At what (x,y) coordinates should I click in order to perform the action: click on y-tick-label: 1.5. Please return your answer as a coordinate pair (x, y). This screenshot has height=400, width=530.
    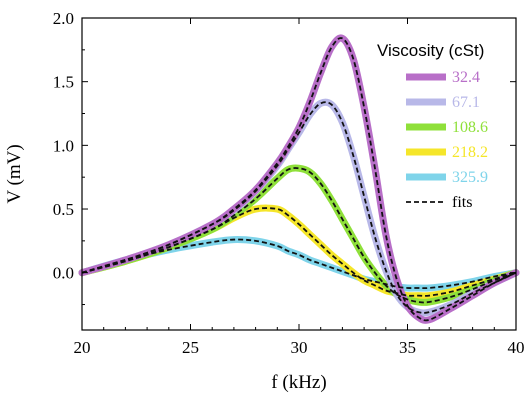
    Looking at the image, I should click on (63, 82).